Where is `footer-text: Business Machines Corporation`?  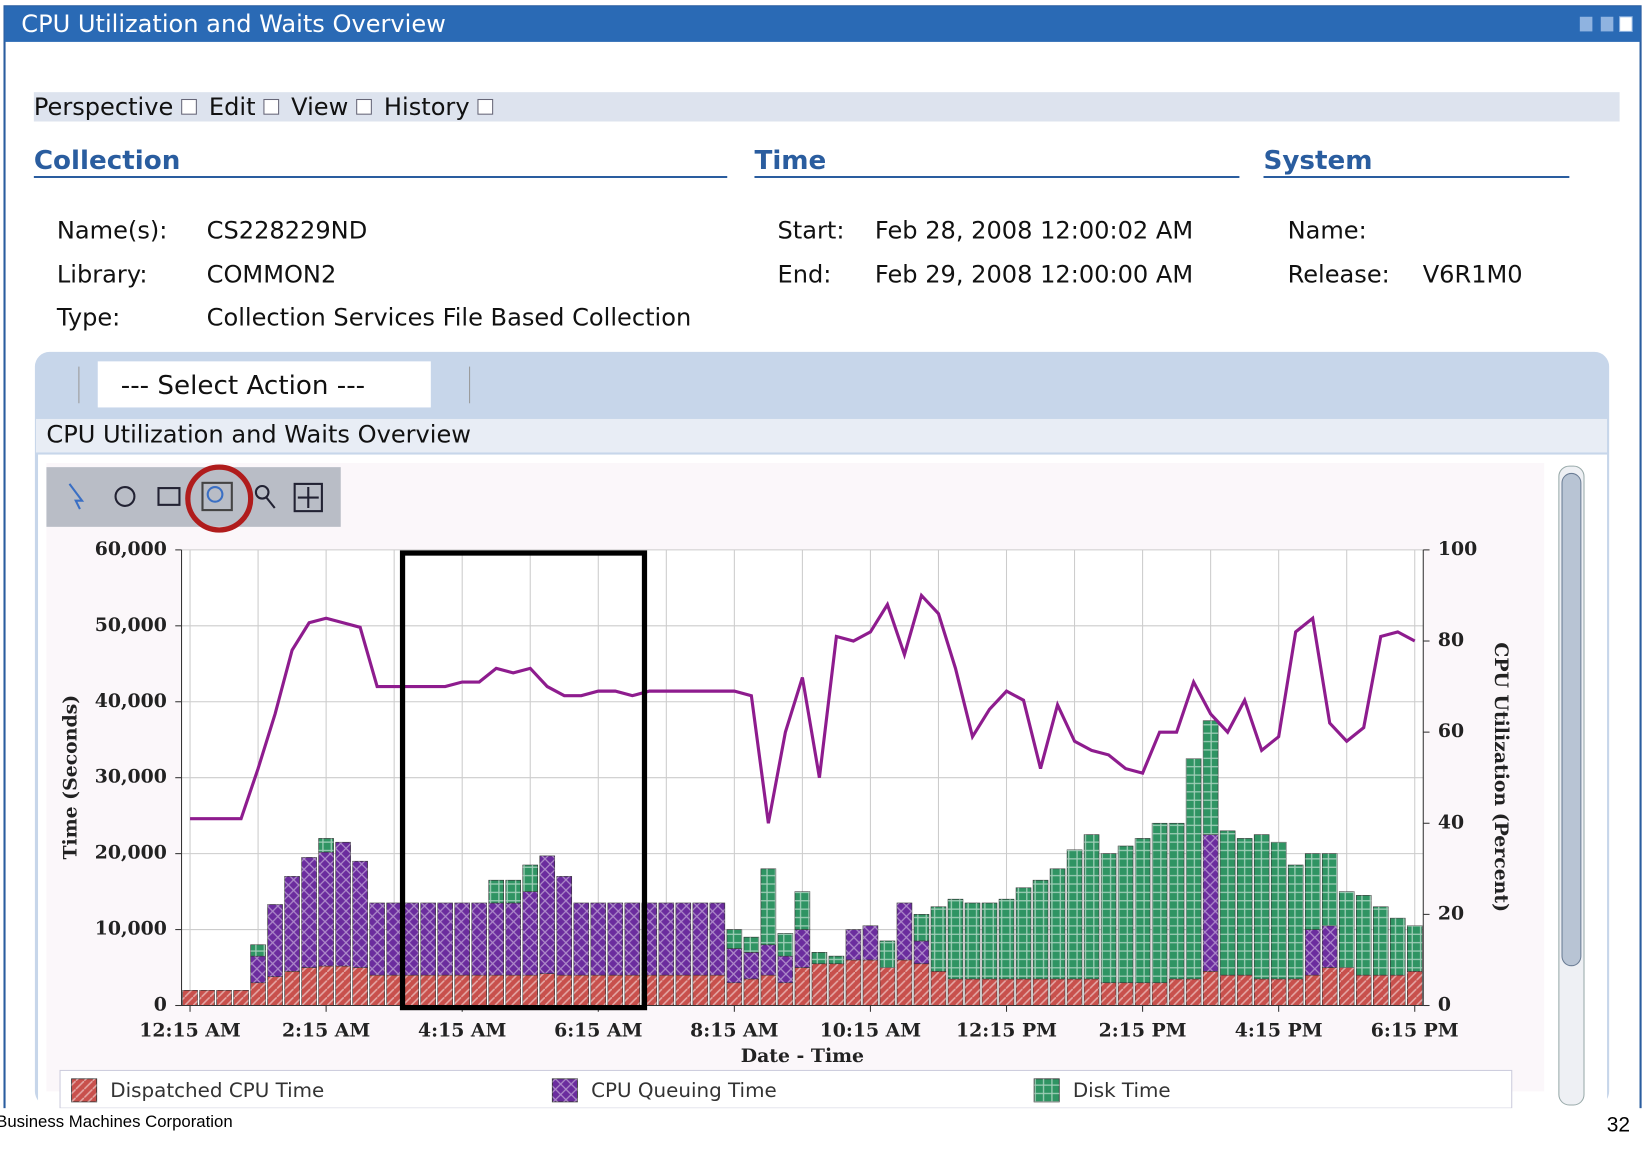 footer-text: Business Machines Corporation is located at coordinates (116, 1121).